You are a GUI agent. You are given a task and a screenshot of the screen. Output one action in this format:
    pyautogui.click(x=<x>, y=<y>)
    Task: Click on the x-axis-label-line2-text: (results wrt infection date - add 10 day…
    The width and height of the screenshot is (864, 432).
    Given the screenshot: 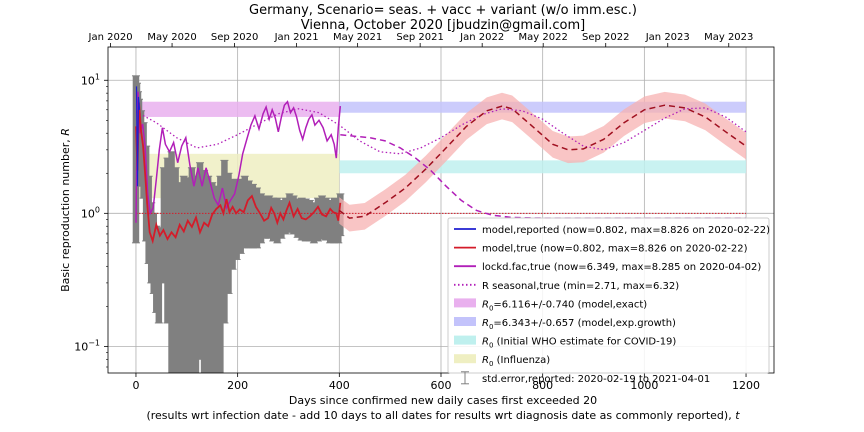 What is the action you would take?
    pyautogui.click(x=440, y=415)
    